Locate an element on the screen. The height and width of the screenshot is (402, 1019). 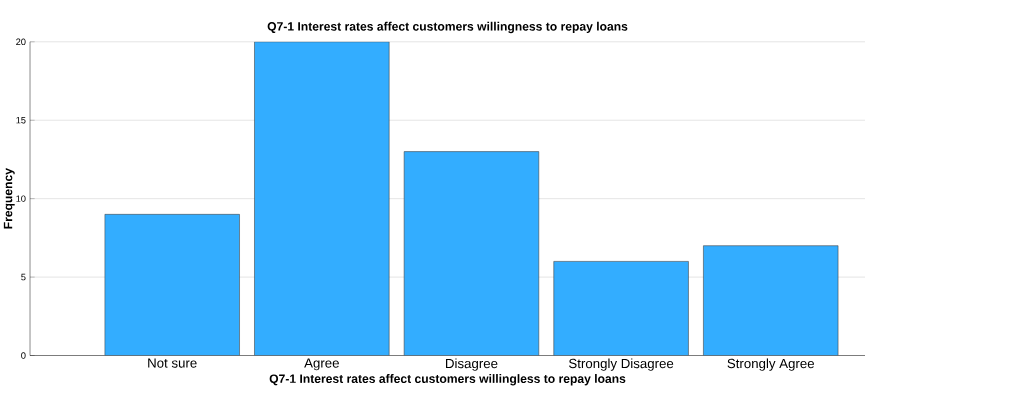
y-tick-label: 5 is located at coordinates (23, 277).